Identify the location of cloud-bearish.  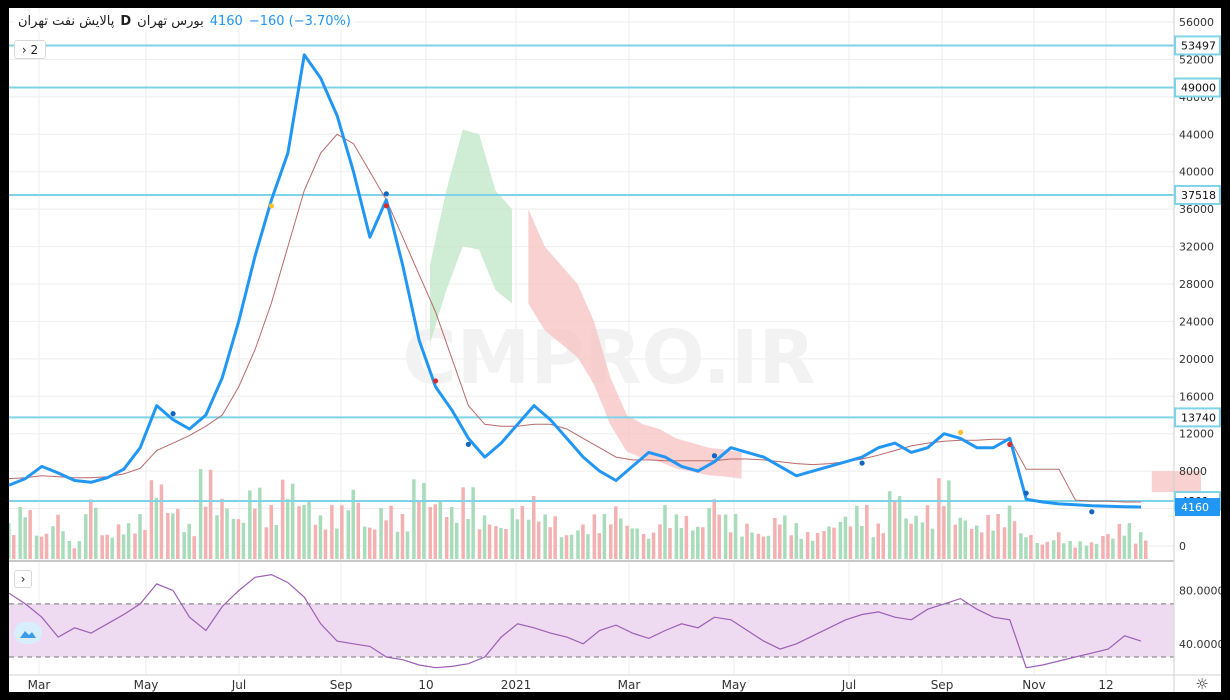
(1176, 482).